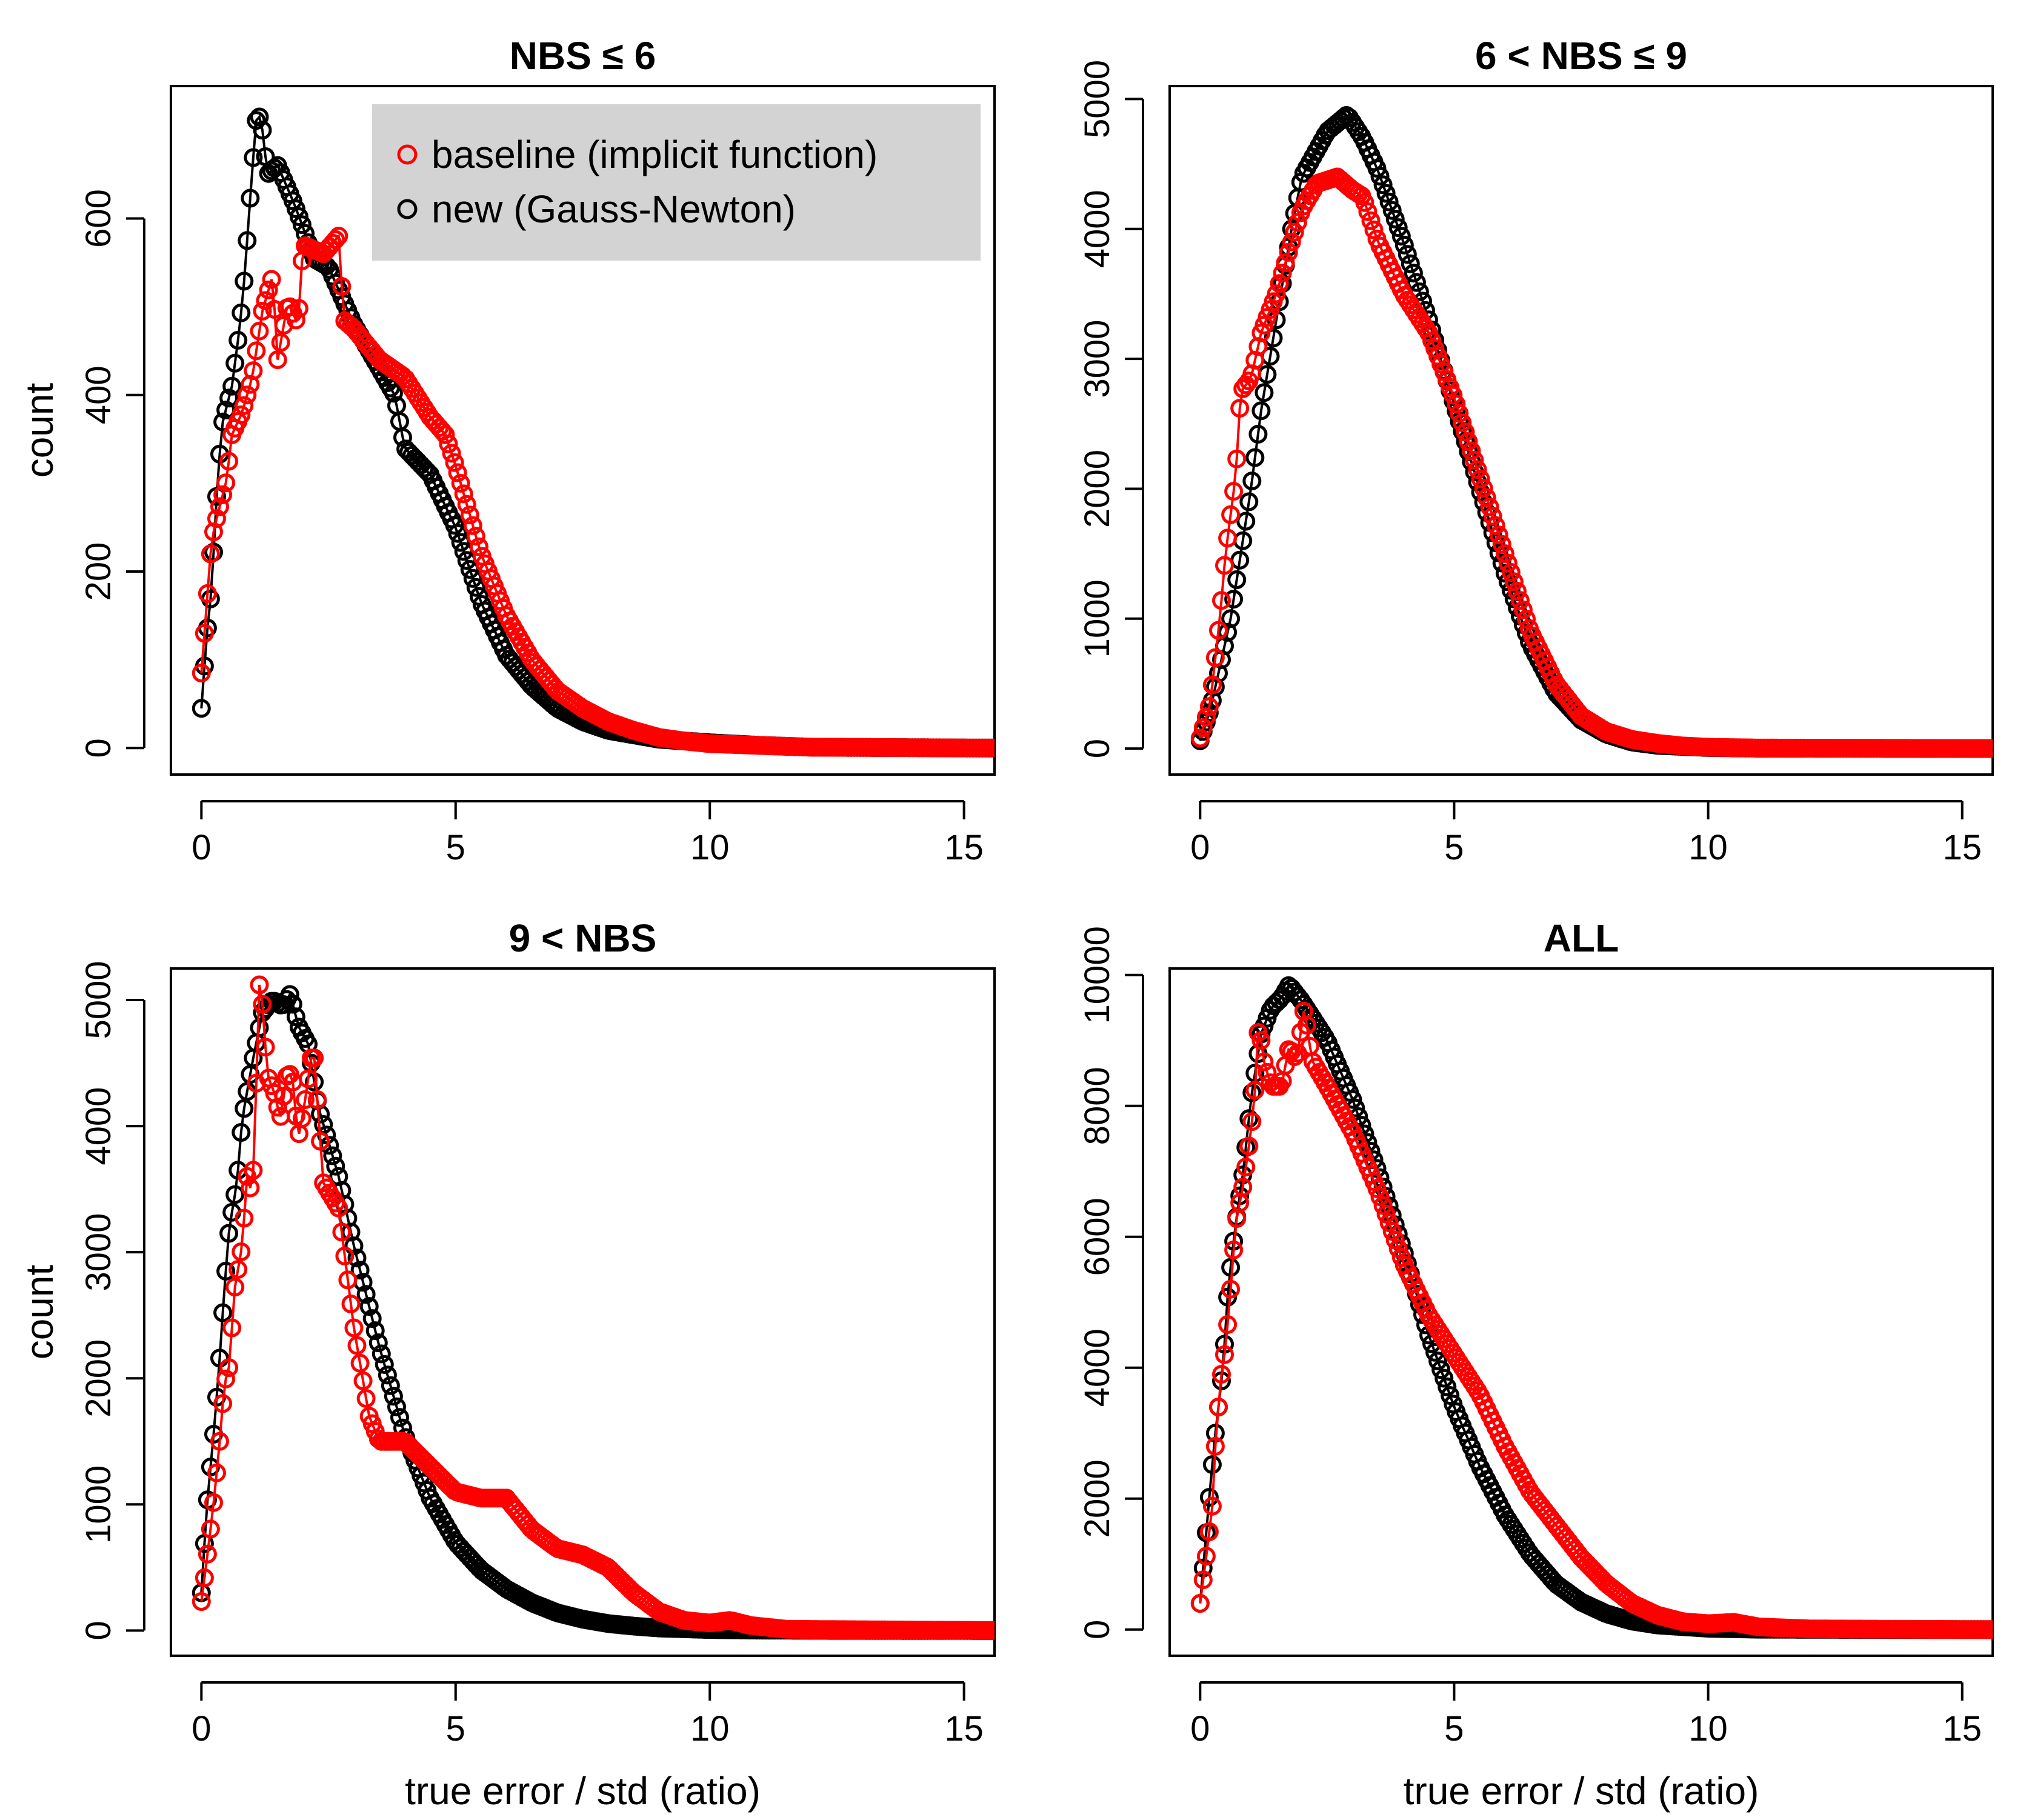 This screenshot has width=2026, height=1820. What do you see at coordinates (1586, 833) in the screenshot?
I see `x-axis: 0 5 10 15` at bounding box center [1586, 833].